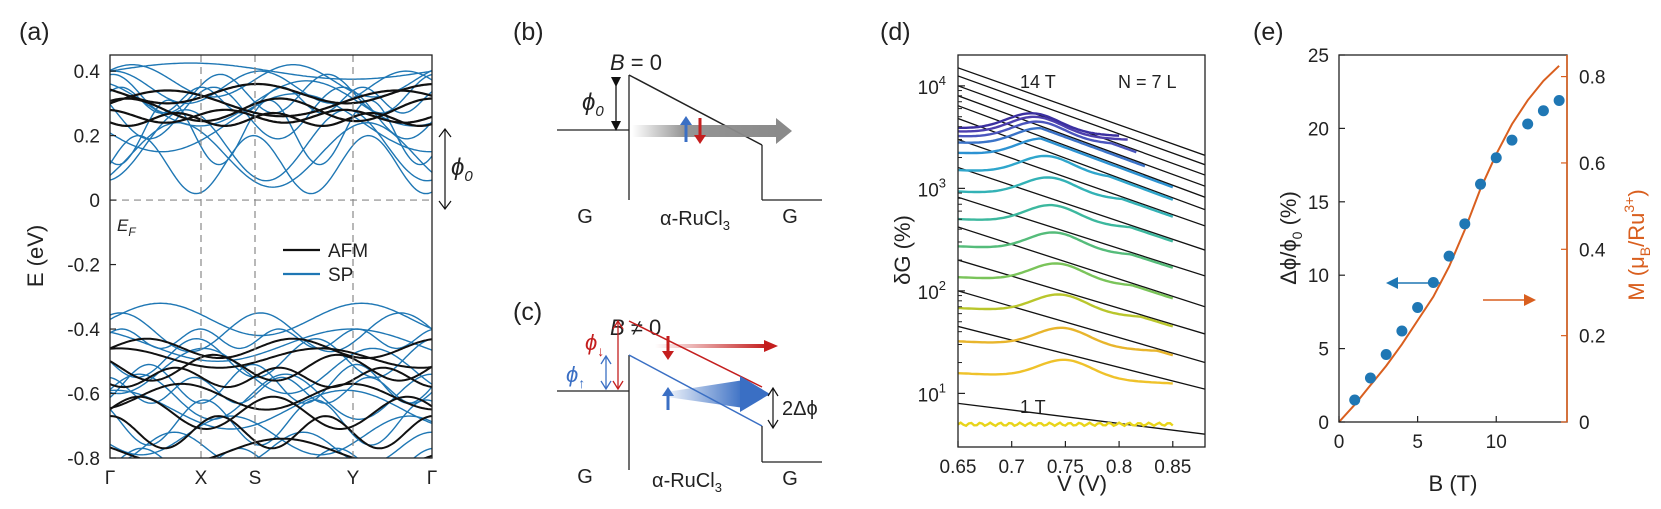 The height and width of the screenshot is (509, 1661). Describe the element at coordinates (1065, 467) in the screenshot. I see `xtick-label: 0.75` at that location.